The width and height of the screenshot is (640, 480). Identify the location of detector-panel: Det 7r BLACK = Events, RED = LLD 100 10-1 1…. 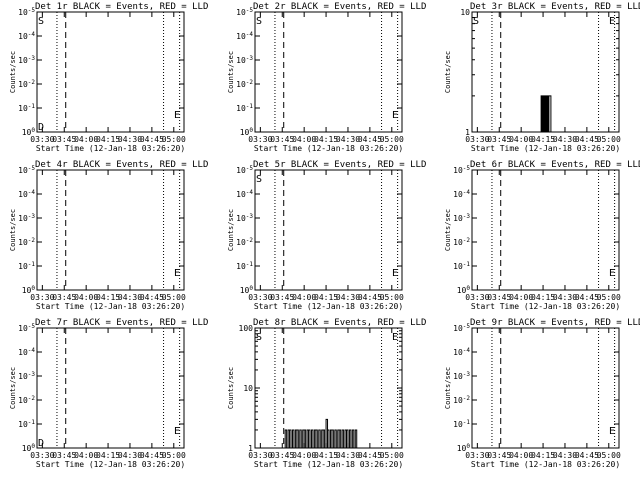
(108, 393).